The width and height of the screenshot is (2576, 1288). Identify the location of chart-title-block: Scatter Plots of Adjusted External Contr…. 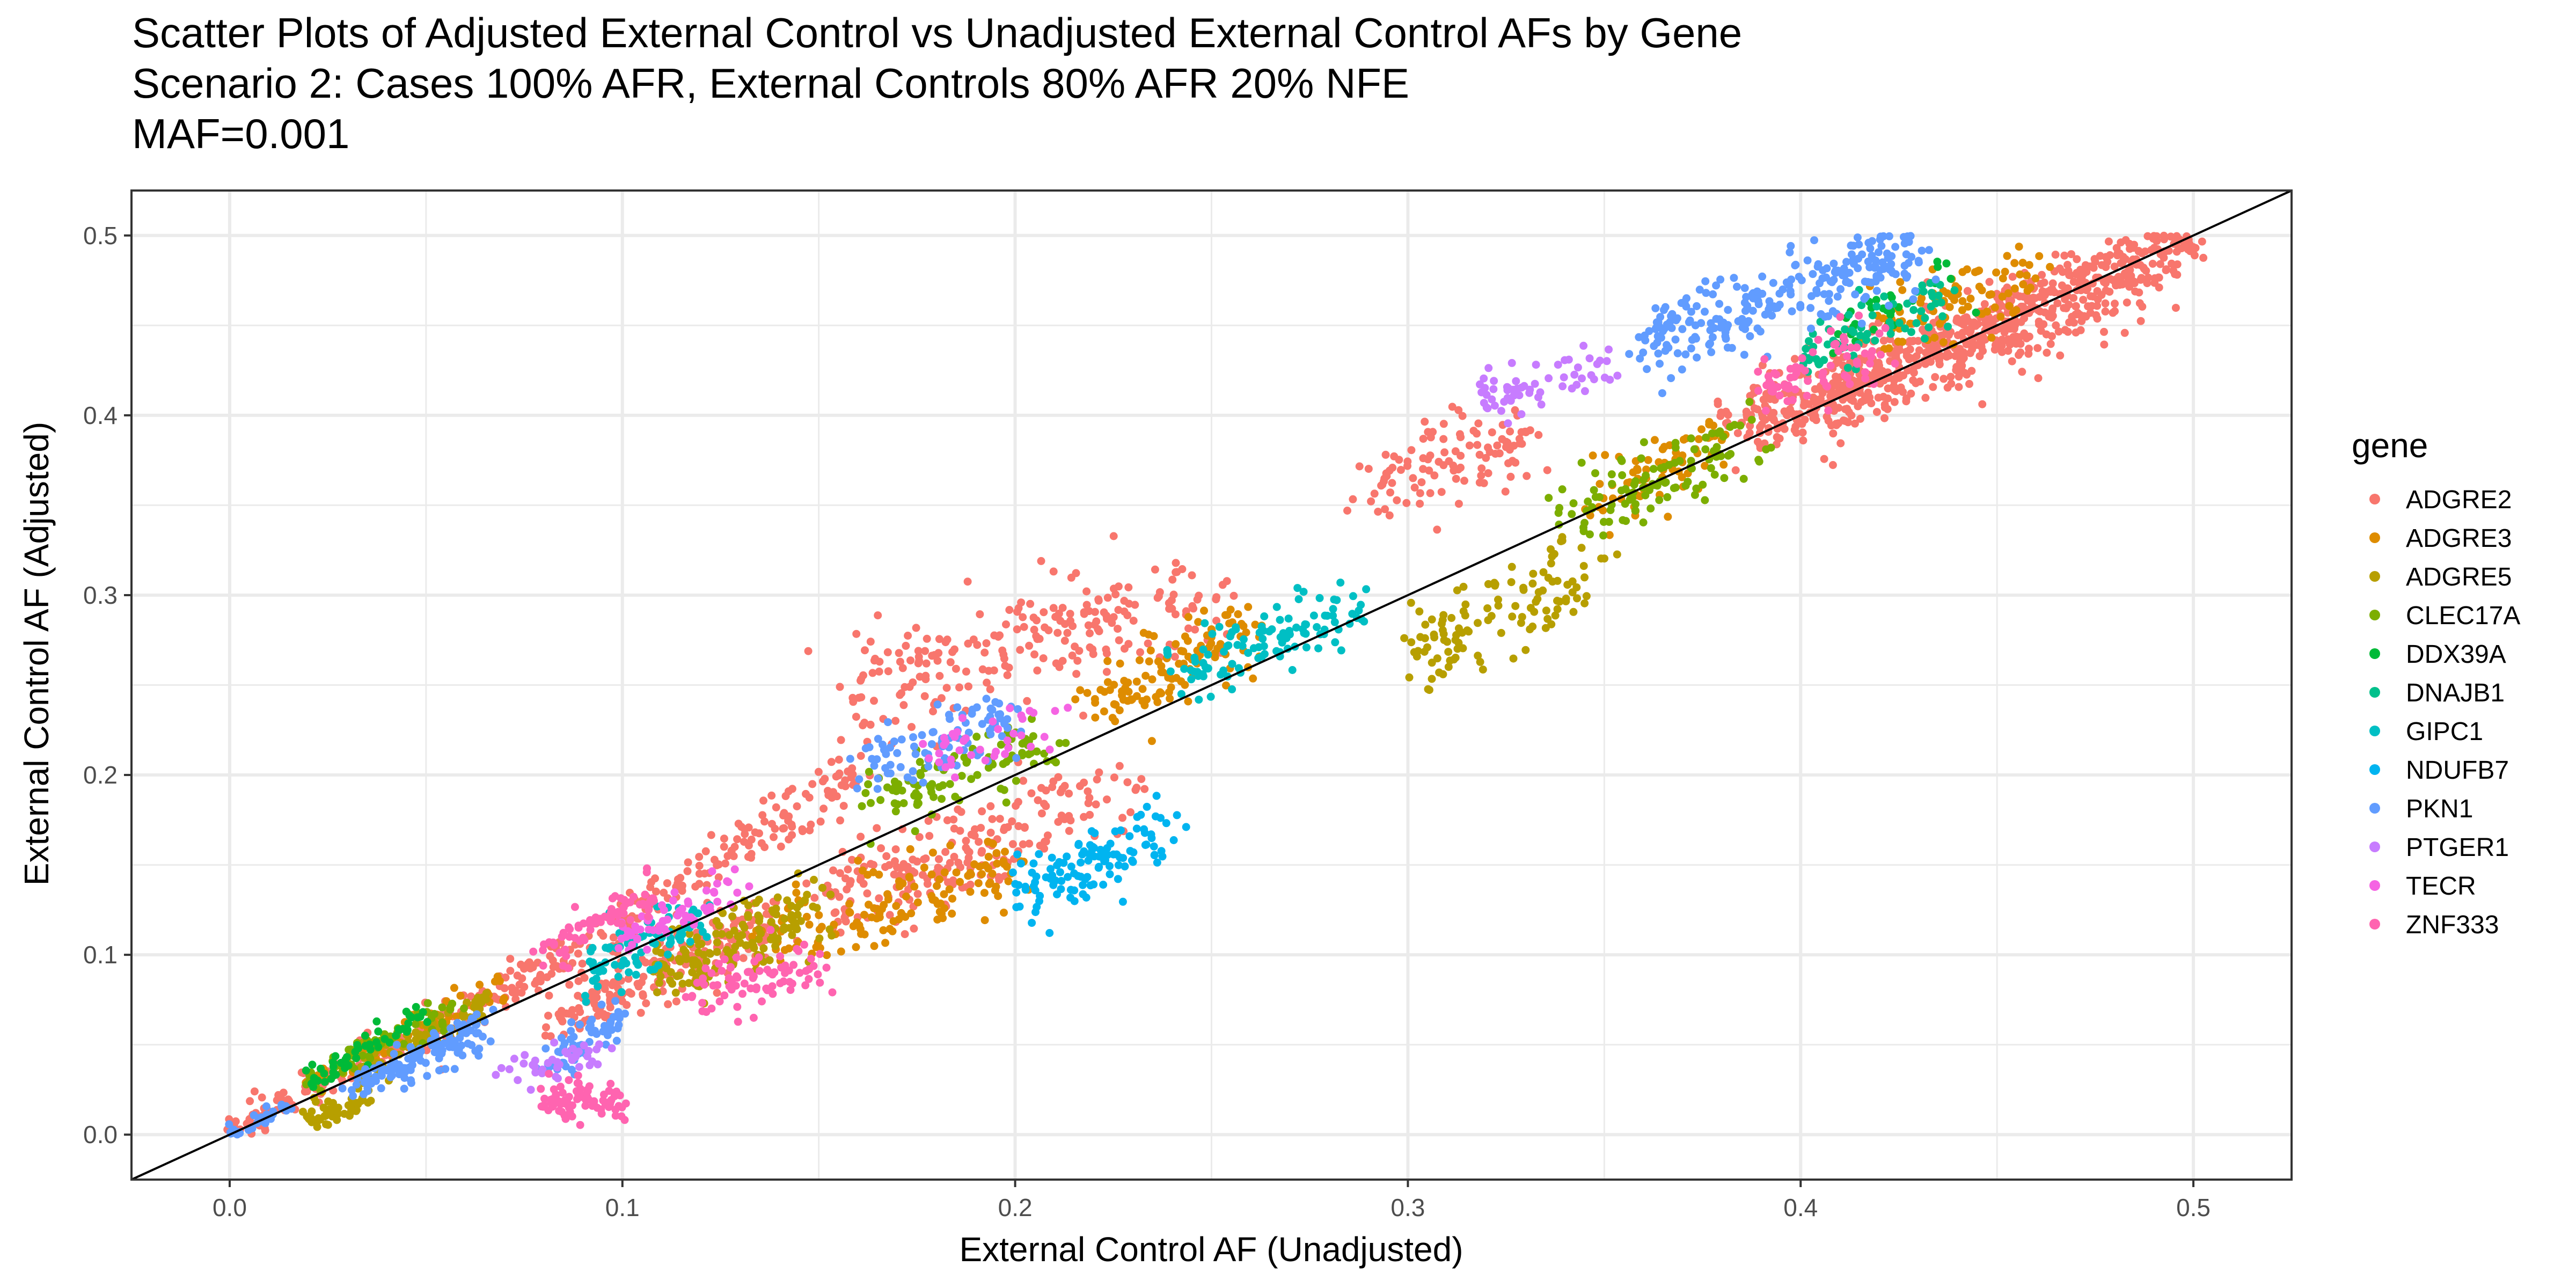
(937, 83).